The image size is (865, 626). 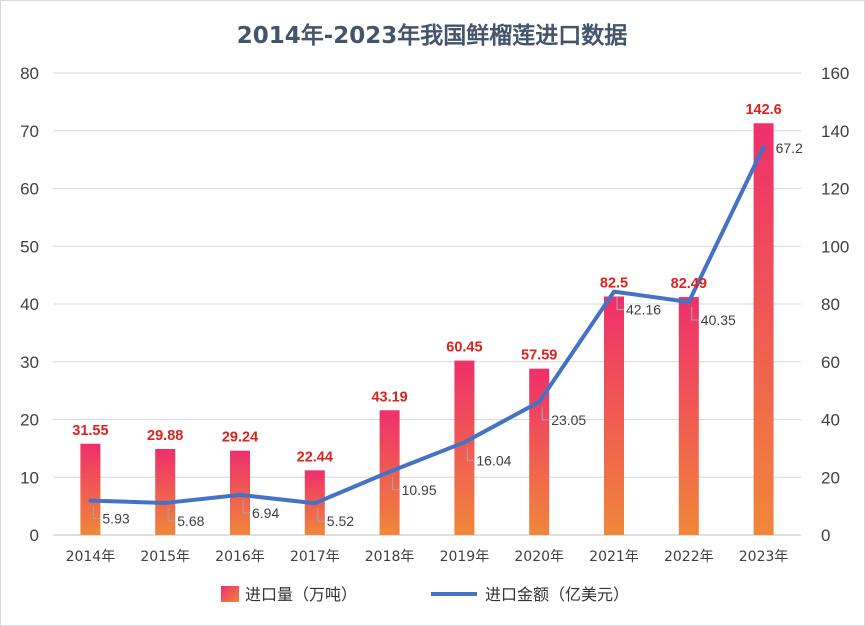 I want to click on legend-bar-swatch, so click(x=230, y=594).